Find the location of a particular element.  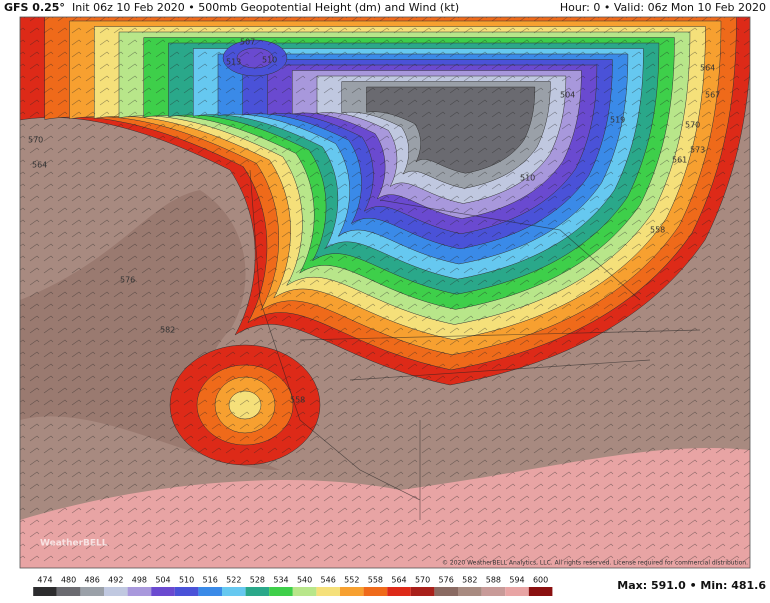

contour-label: 519 is located at coordinates (617, 120).